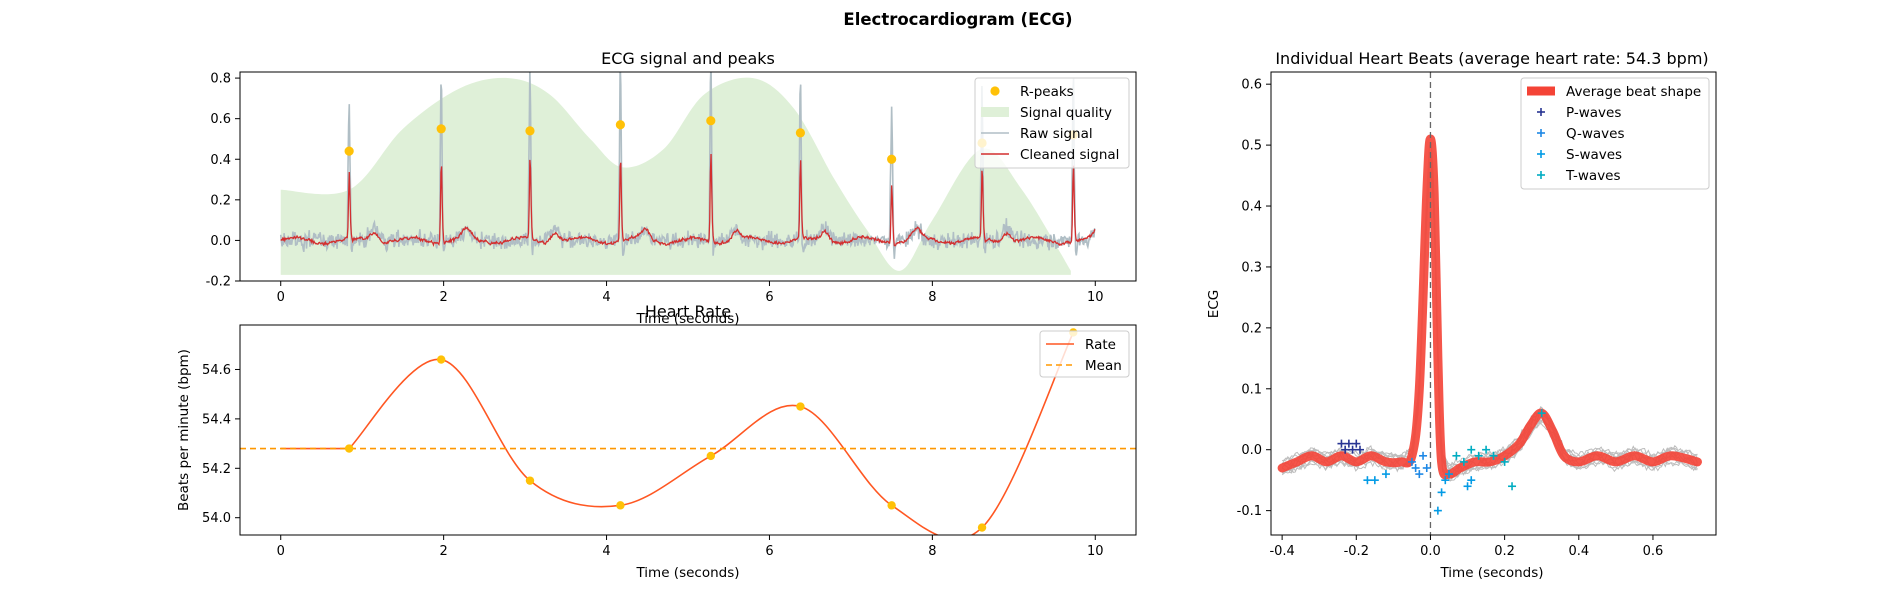 The image size is (1900, 600). I want to click on x-tick-label: -0.4, so click(1281, 551).